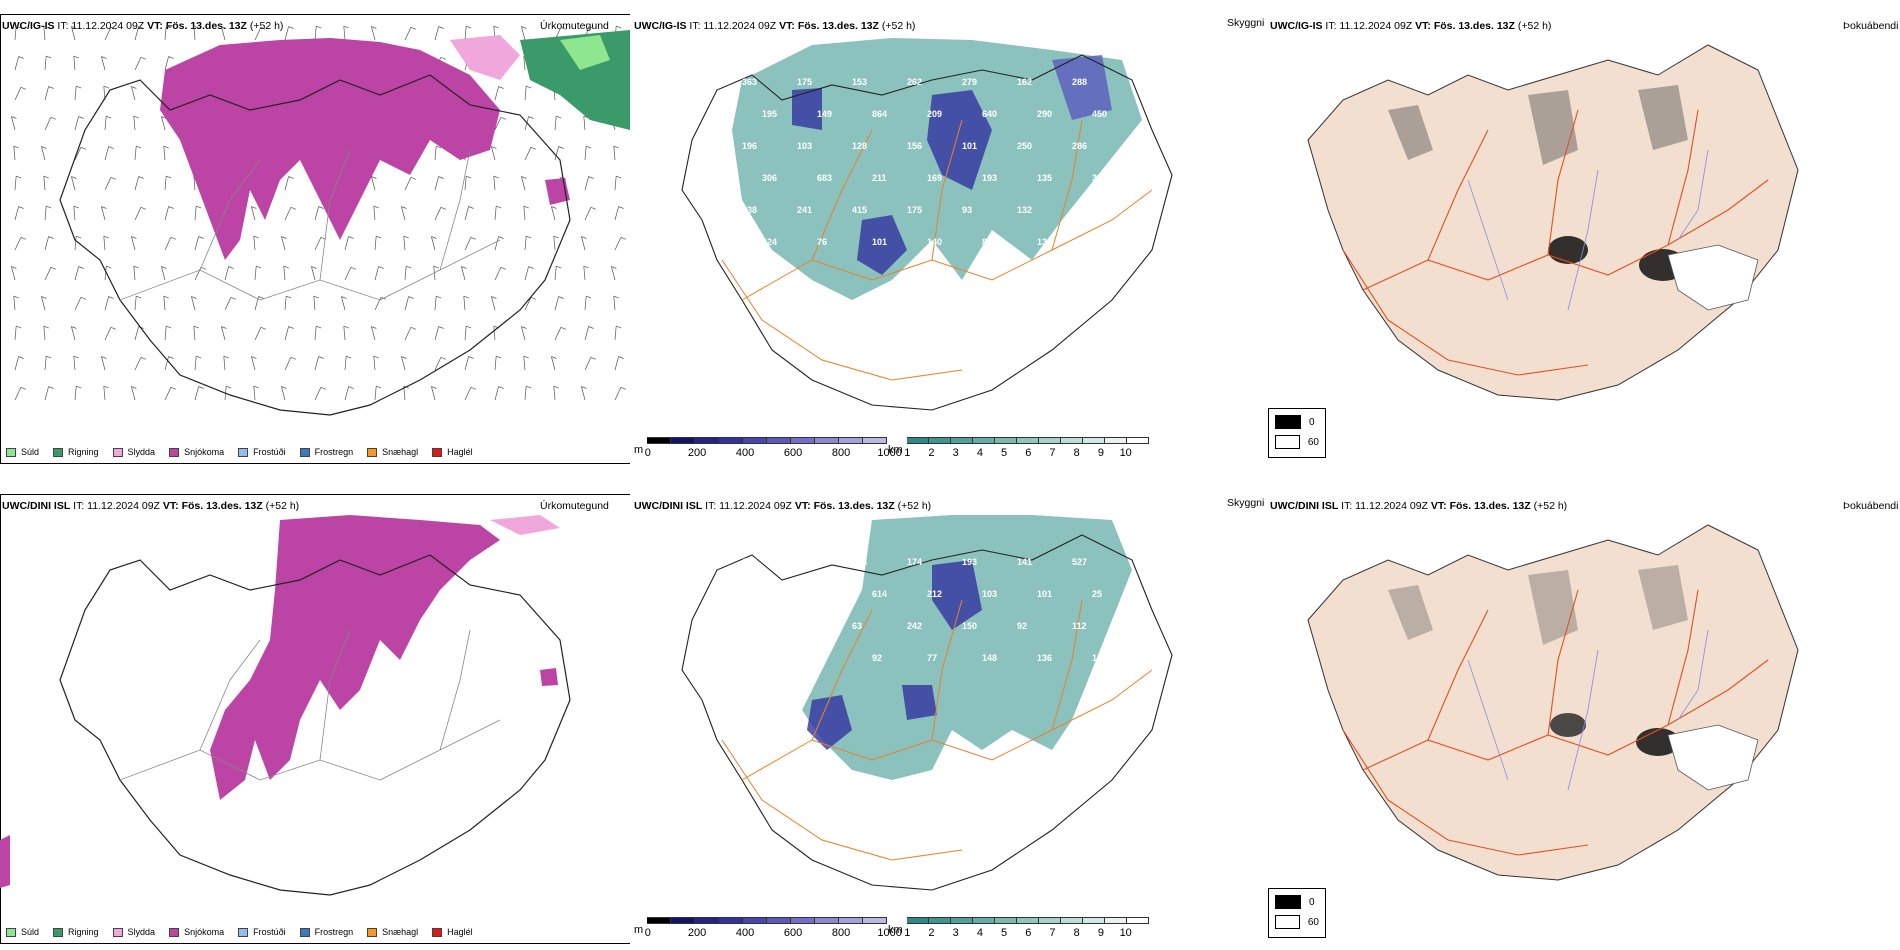 The height and width of the screenshot is (950, 1900). What do you see at coordinates (879, 242) in the screenshot?
I see `cloud-base-value: 101` at bounding box center [879, 242].